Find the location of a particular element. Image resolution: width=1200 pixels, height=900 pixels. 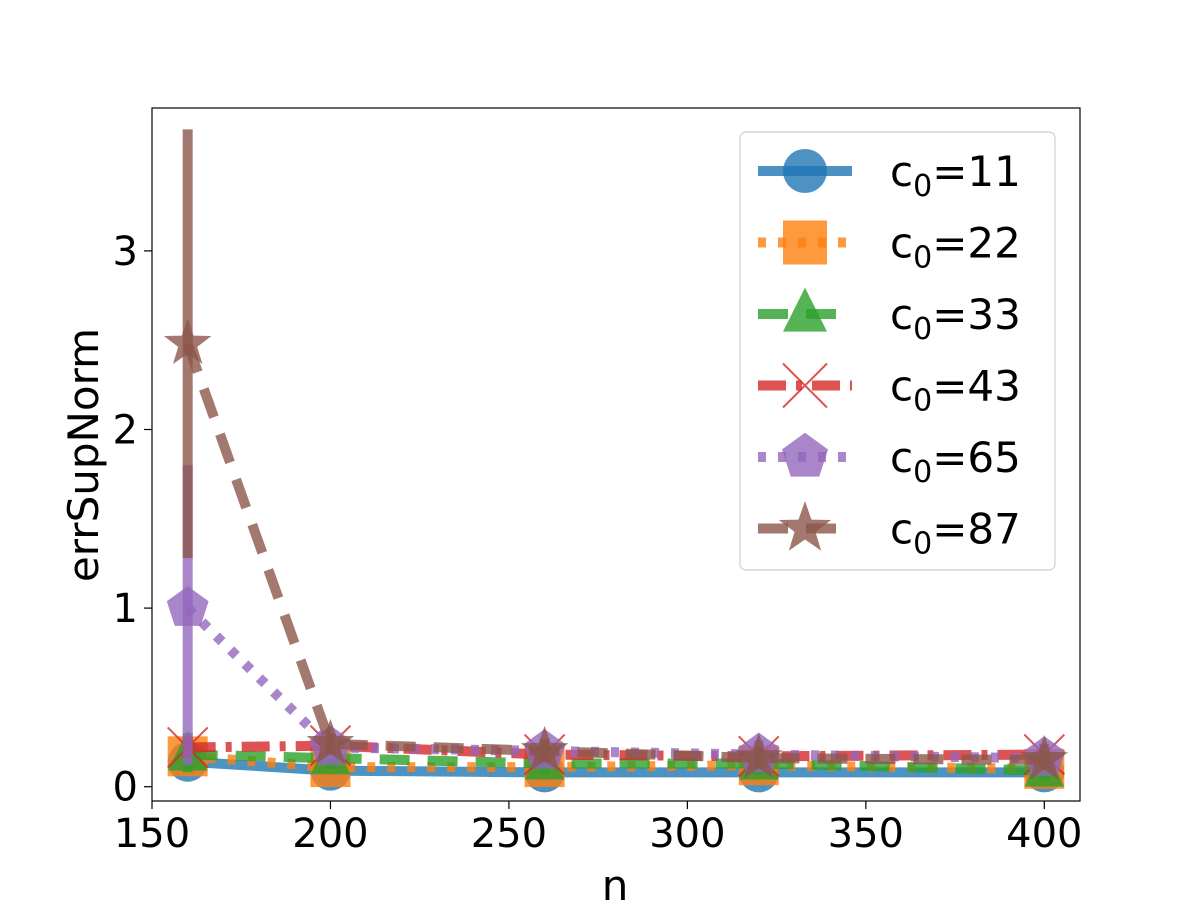

y-tick-label: 1 is located at coordinates (125, 609).